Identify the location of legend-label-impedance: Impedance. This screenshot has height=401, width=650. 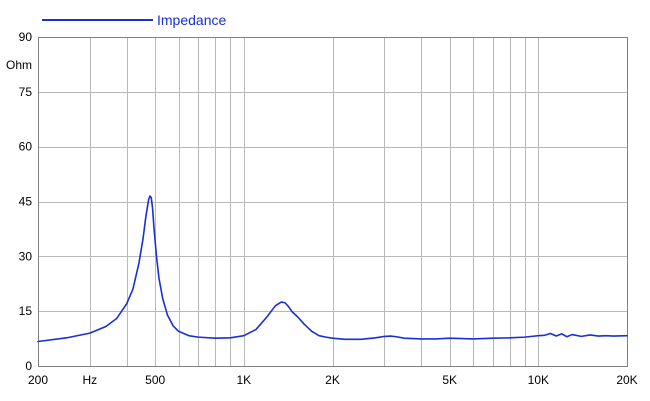
(191, 20).